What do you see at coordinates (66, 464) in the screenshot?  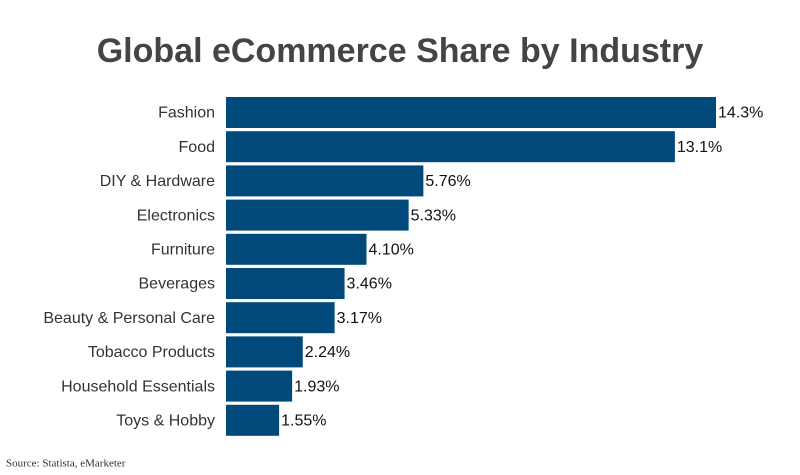 I see `source: Source: Statista, eMarketer` at bounding box center [66, 464].